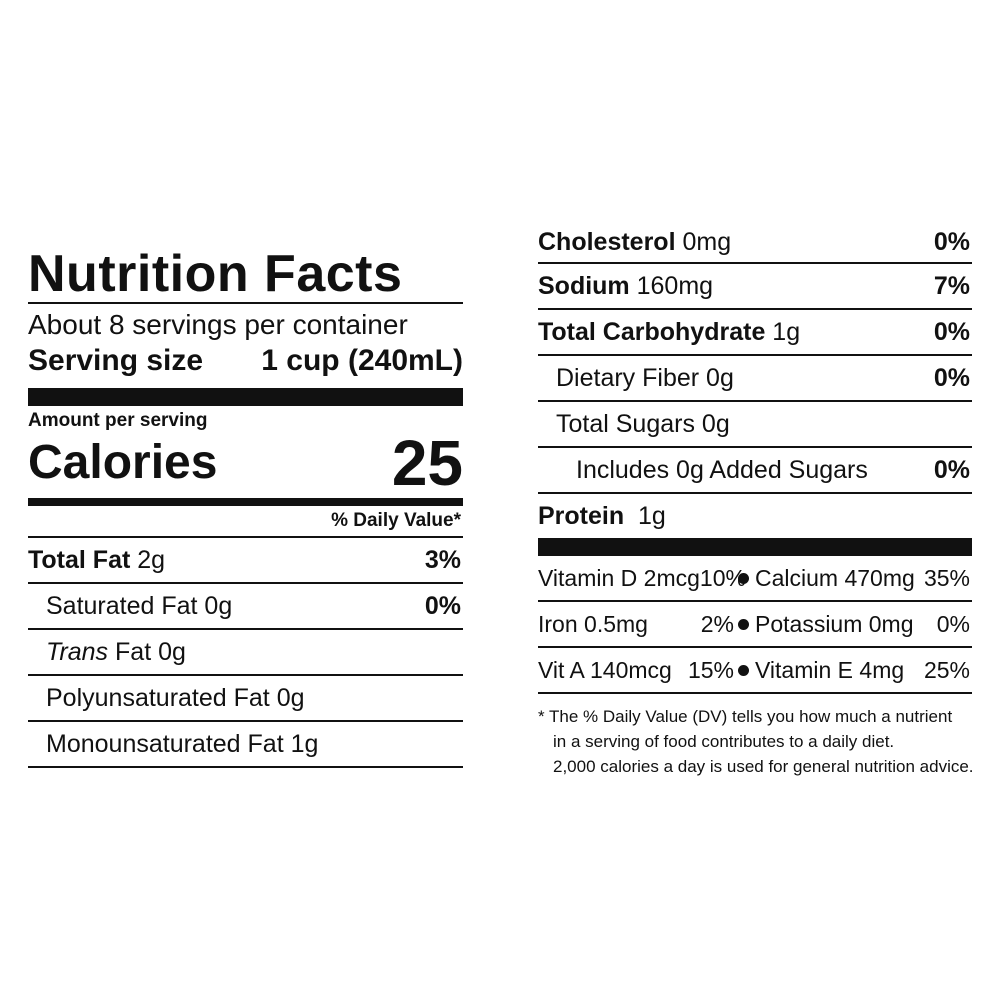  Describe the element at coordinates (151, 559) in the screenshot. I see `nutrient-amount: 2g` at that location.